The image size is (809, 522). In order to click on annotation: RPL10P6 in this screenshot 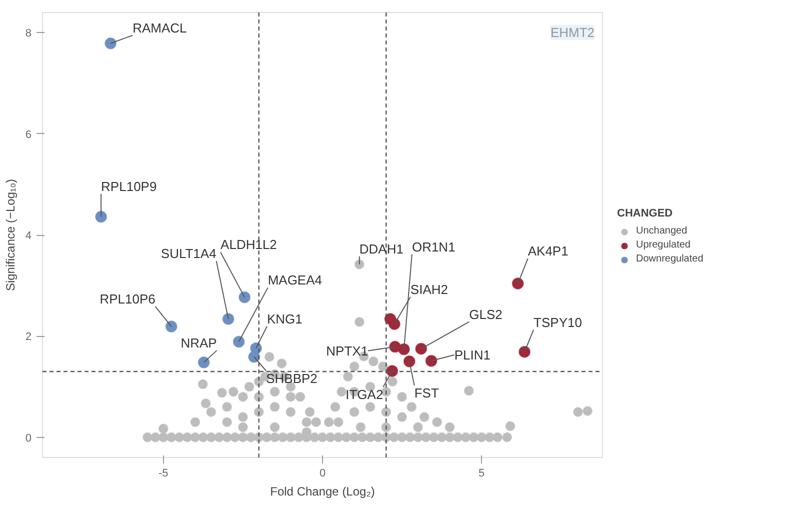, I will do `click(128, 299)`.